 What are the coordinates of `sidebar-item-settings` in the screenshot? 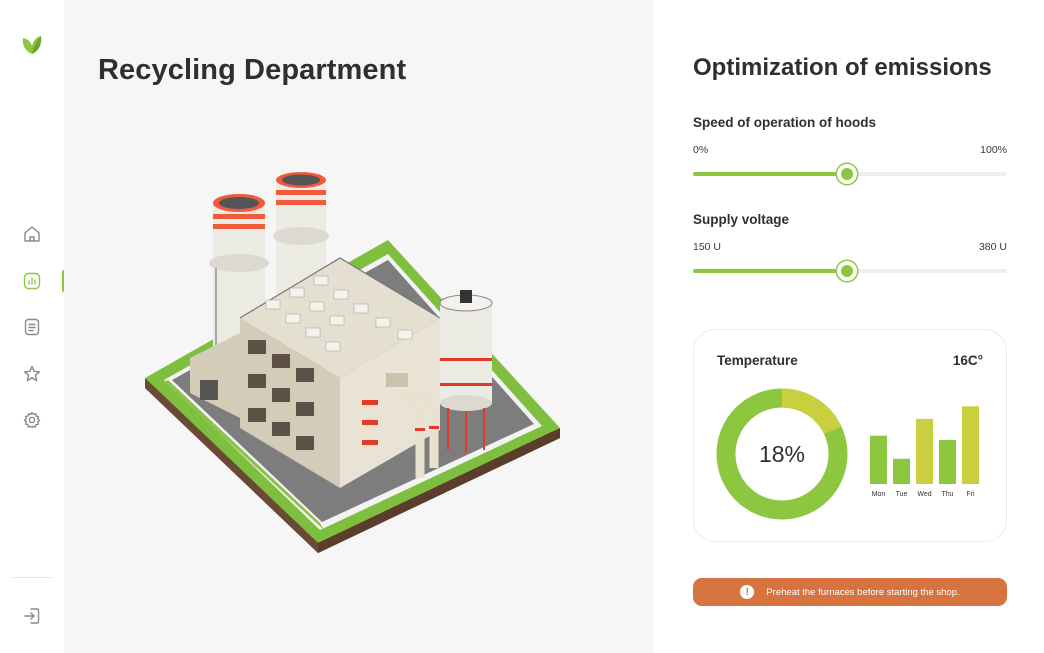 It's located at (32, 420).